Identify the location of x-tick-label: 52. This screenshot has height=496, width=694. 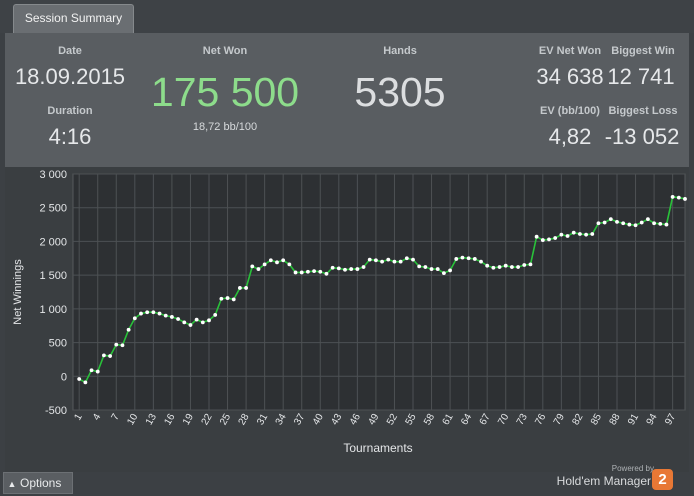
(392, 420).